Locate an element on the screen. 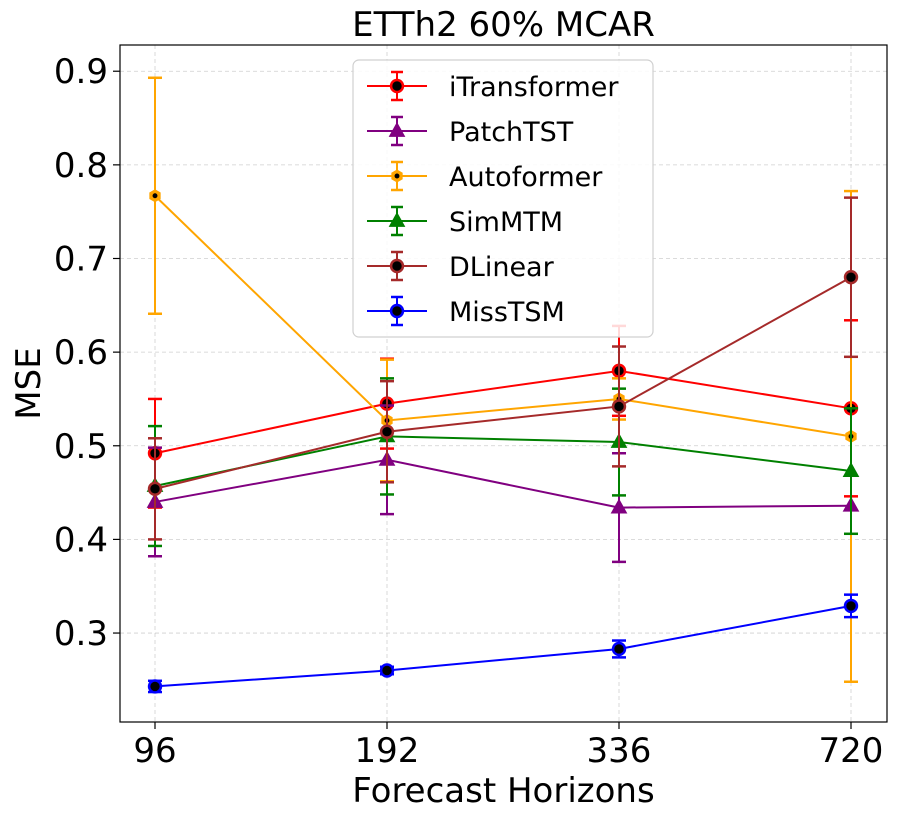 The image size is (897, 819). legend-label: DLinear is located at coordinates (502, 267).